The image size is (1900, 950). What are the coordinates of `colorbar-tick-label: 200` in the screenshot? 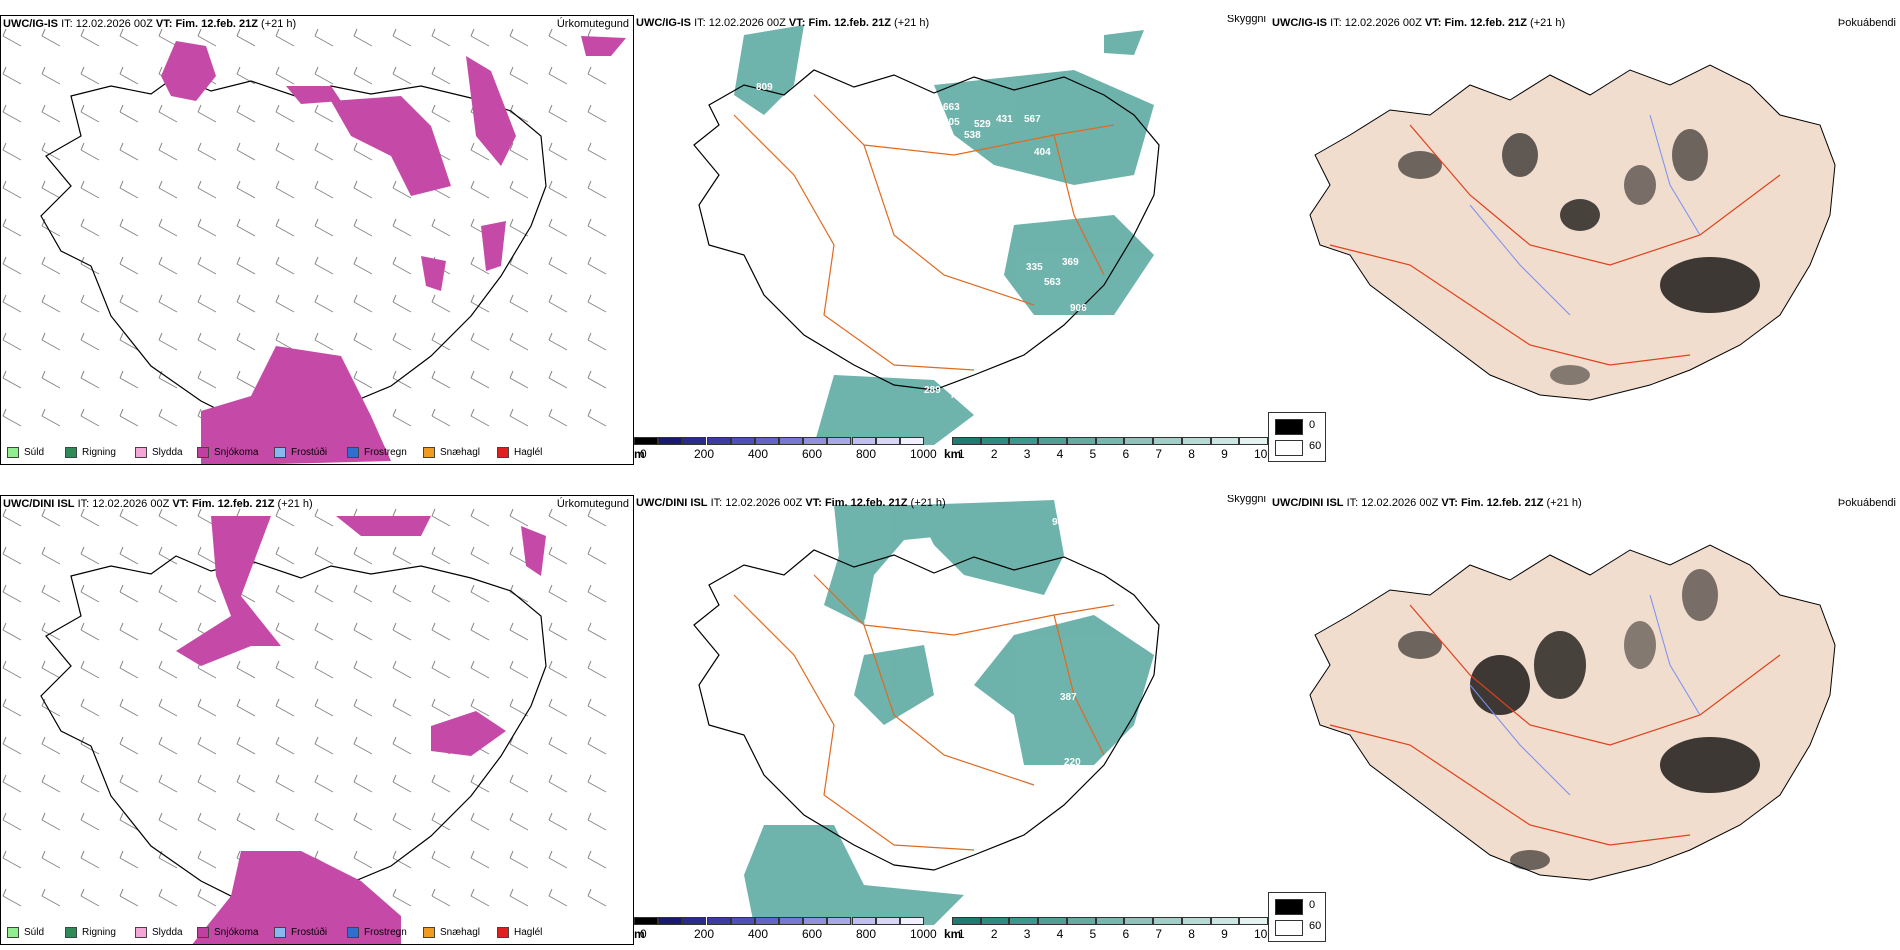 It's located at (704, 454).